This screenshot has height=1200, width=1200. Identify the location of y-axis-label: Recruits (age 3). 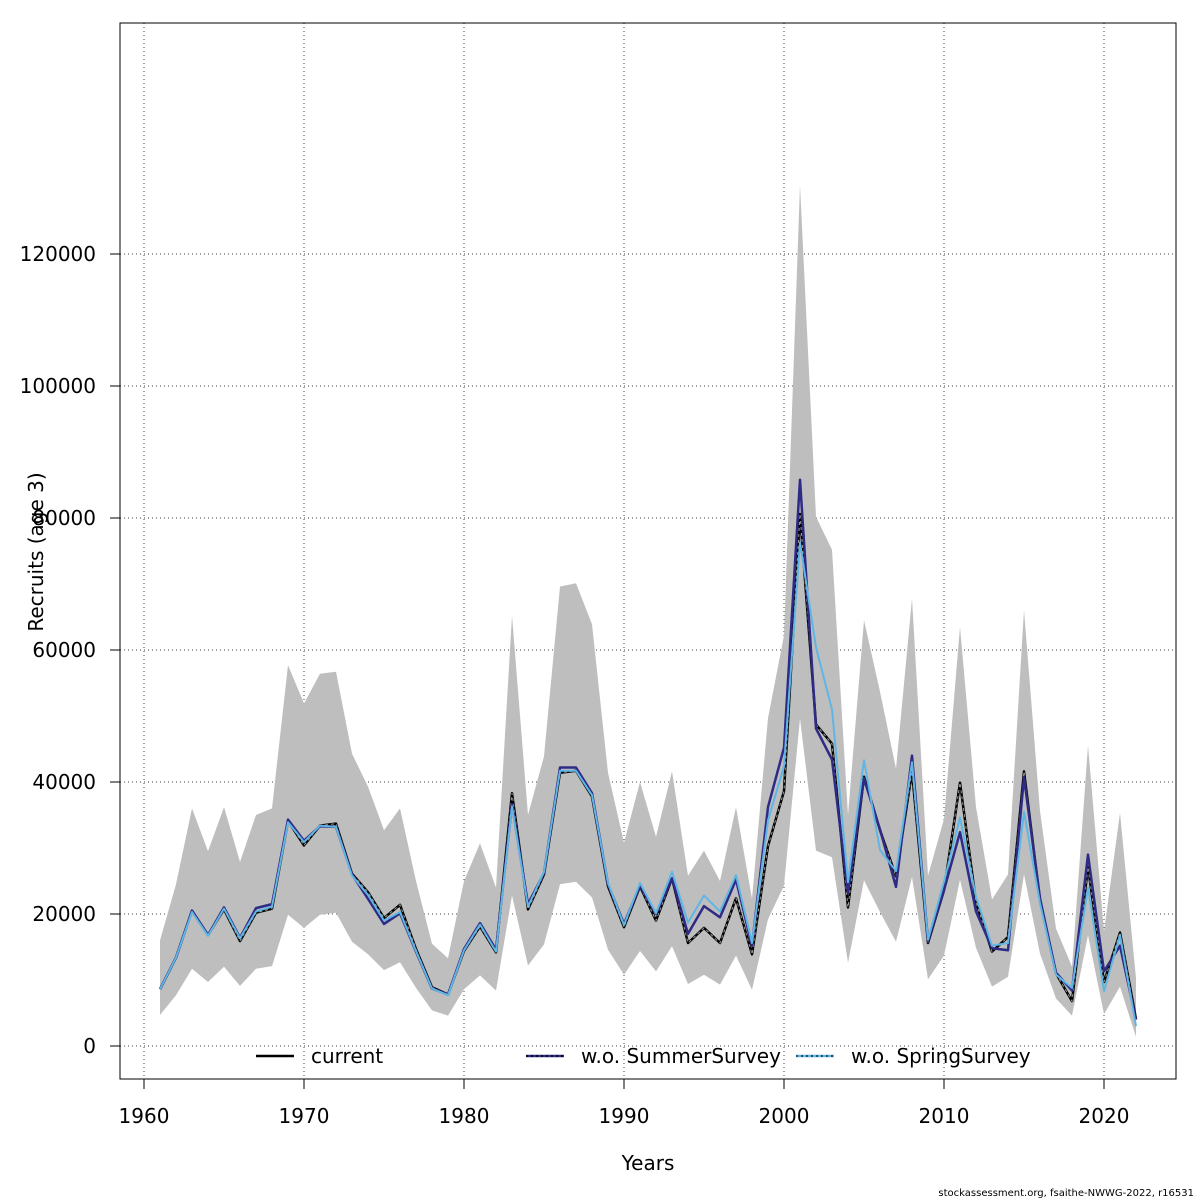
(36, 551).